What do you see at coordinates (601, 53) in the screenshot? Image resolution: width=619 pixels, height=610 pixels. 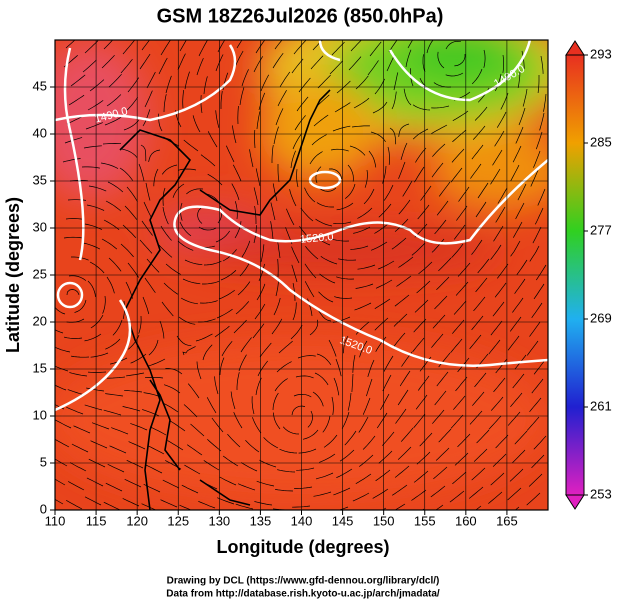 I see `colorbar-tick-label: 293` at bounding box center [601, 53].